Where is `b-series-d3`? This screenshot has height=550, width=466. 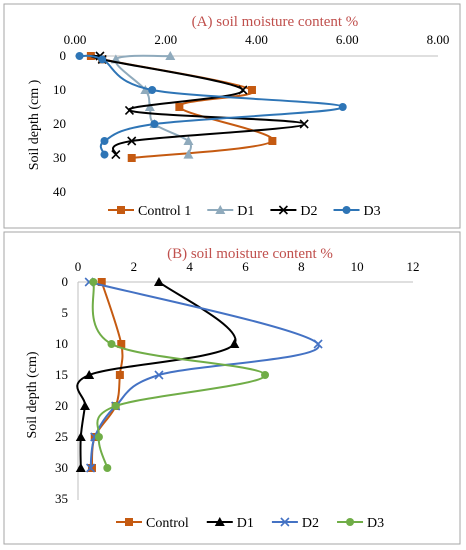
b-series-d3 is located at coordinates (179, 375).